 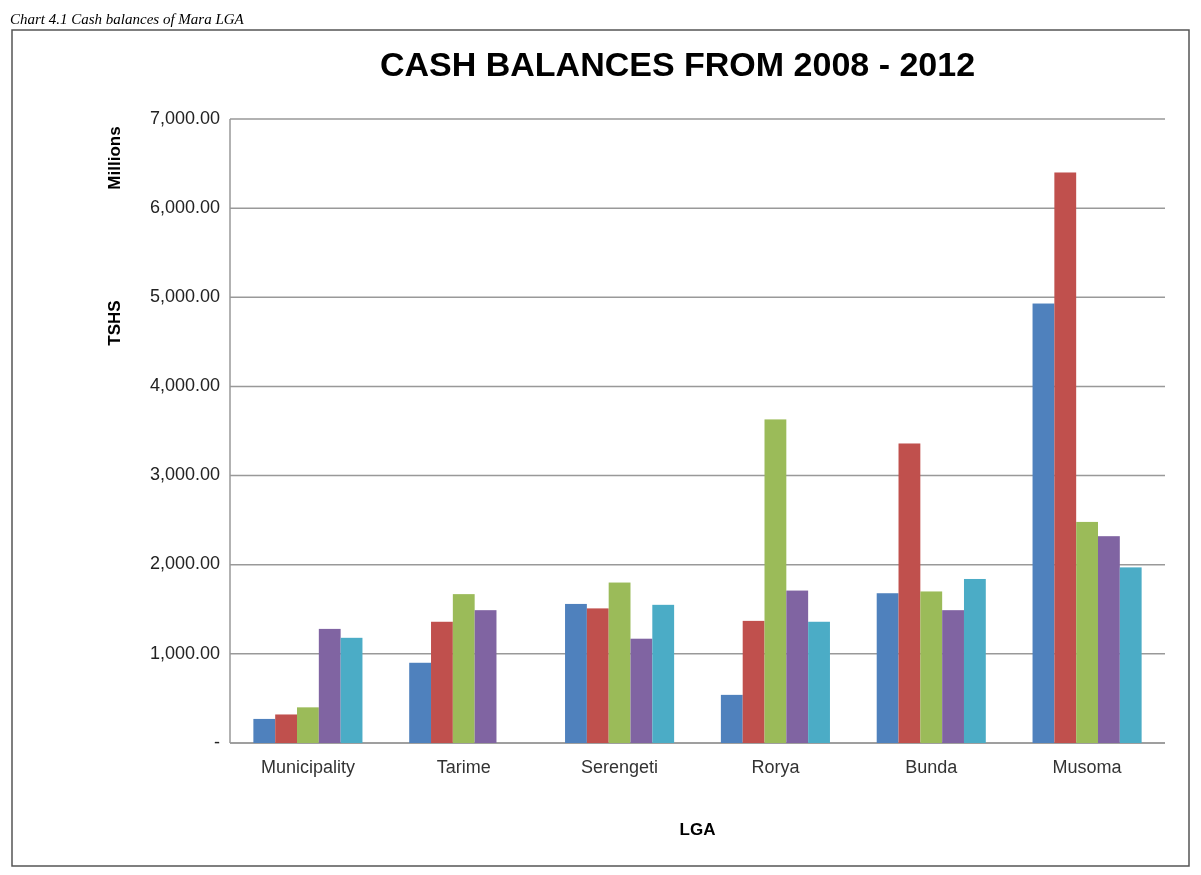 What do you see at coordinates (127, 19) in the screenshot?
I see `caption: Chart 4.1 Cash balances of Mara LGA` at bounding box center [127, 19].